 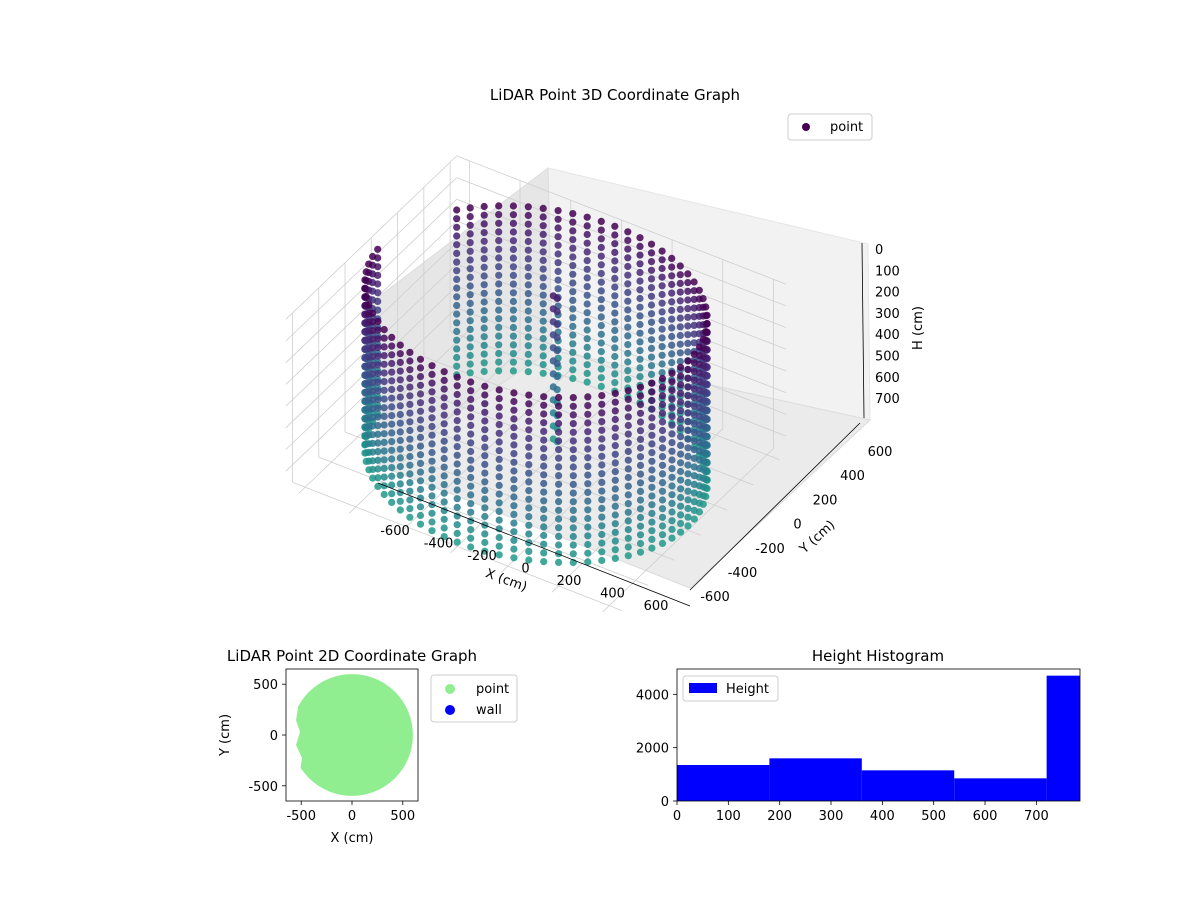 I want to click on y-tick-label-3d: -600, so click(x=715, y=597).